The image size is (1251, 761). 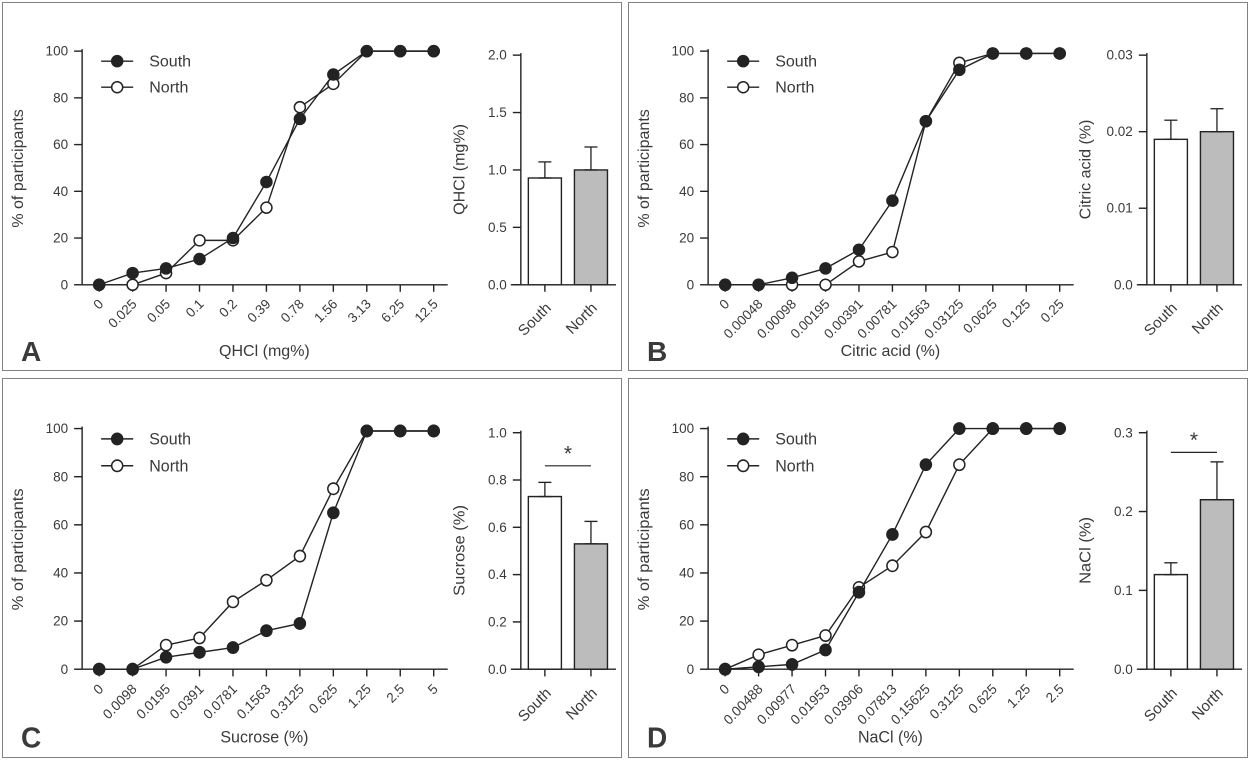 I want to click on legend-label: North, so click(x=794, y=88).